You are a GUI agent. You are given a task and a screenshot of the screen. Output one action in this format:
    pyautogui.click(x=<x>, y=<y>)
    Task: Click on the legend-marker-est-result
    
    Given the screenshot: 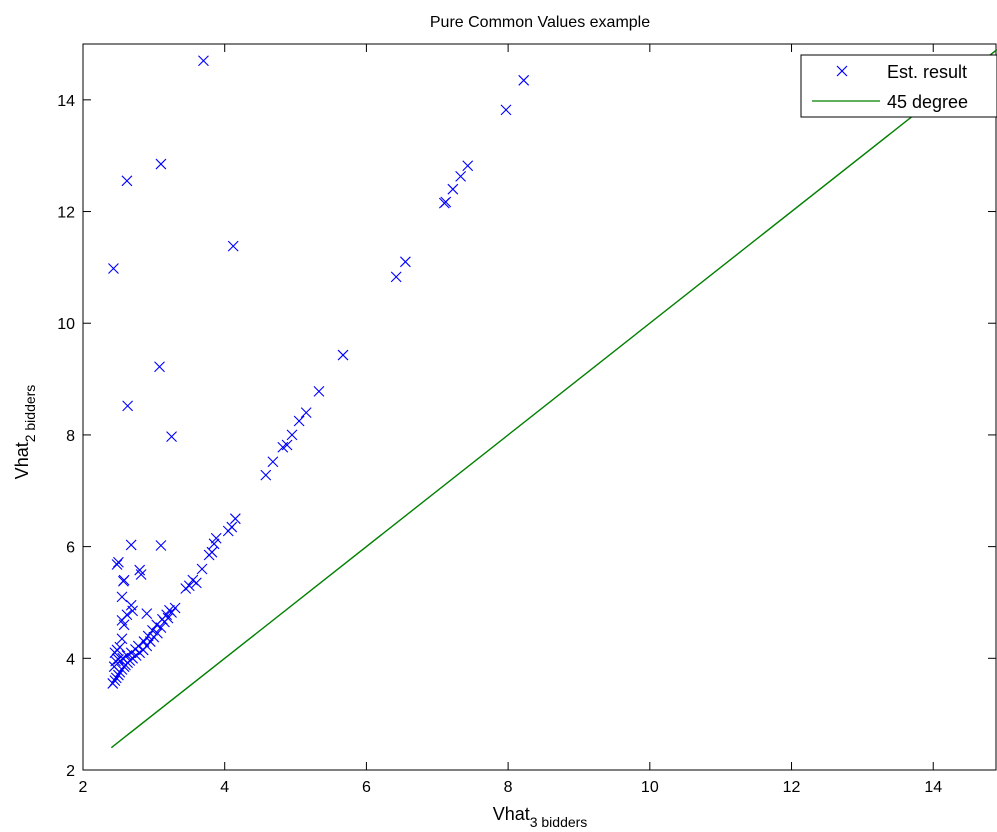 What is the action you would take?
    pyautogui.click(x=842, y=71)
    